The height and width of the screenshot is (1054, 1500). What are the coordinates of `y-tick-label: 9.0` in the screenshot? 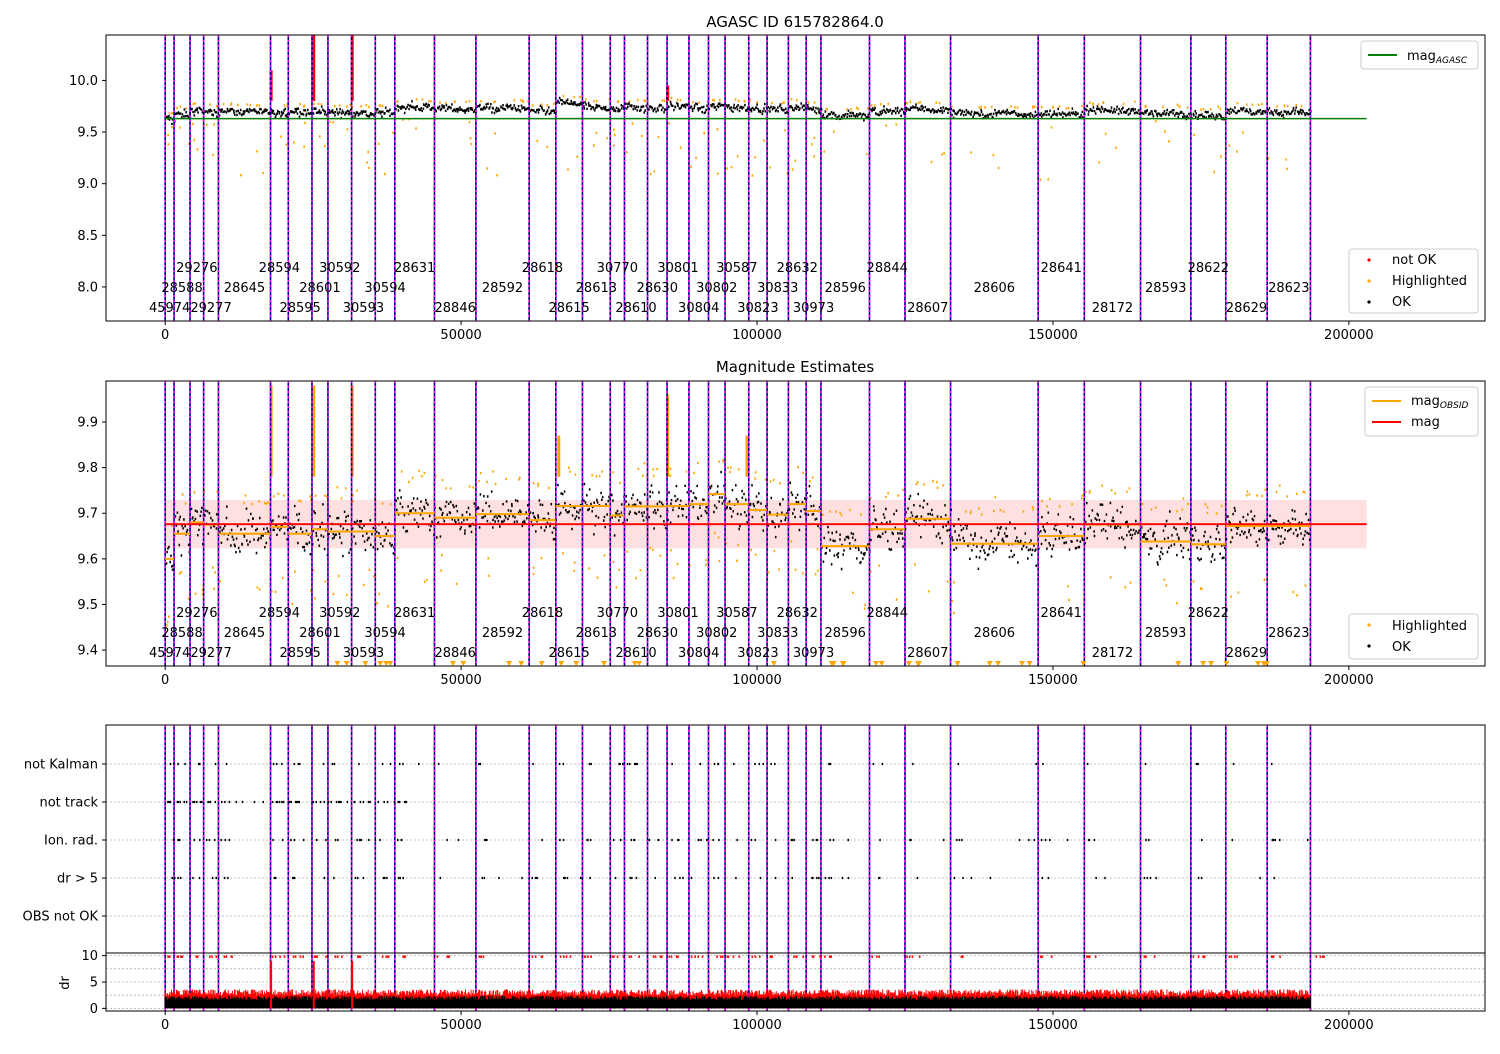 It's located at (87, 184).